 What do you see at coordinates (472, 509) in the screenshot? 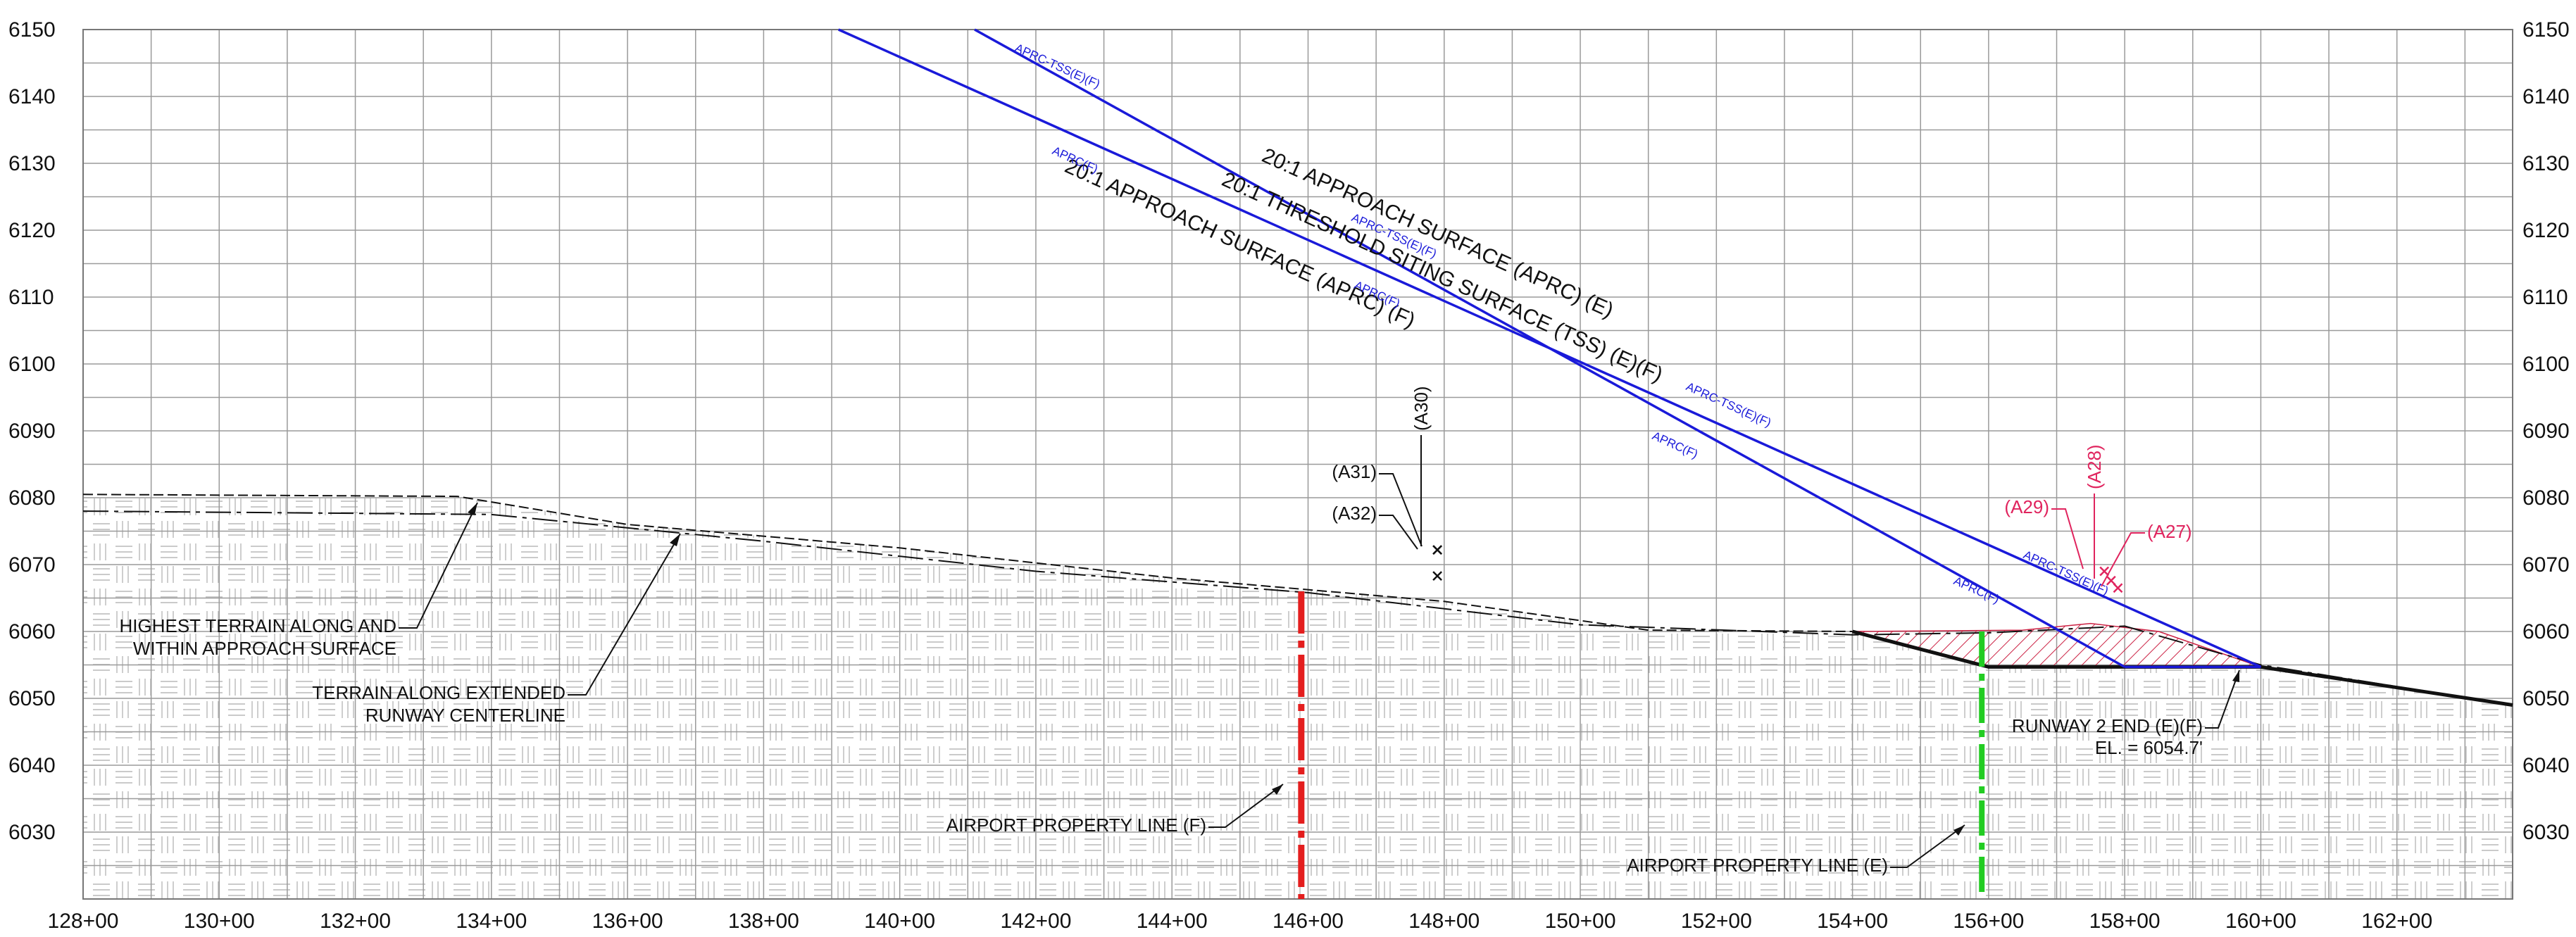
I see `highest-terrain-arrow-icon` at bounding box center [472, 509].